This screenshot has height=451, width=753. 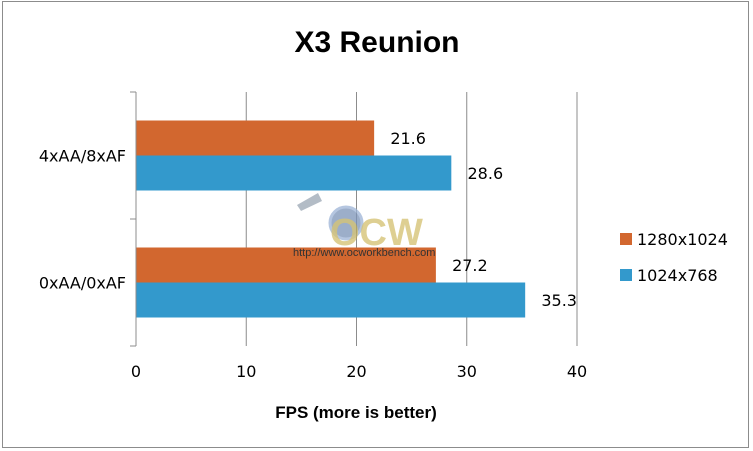 What do you see at coordinates (677, 275) in the screenshot?
I see `legend-label: 1024x768` at bounding box center [677, 275].